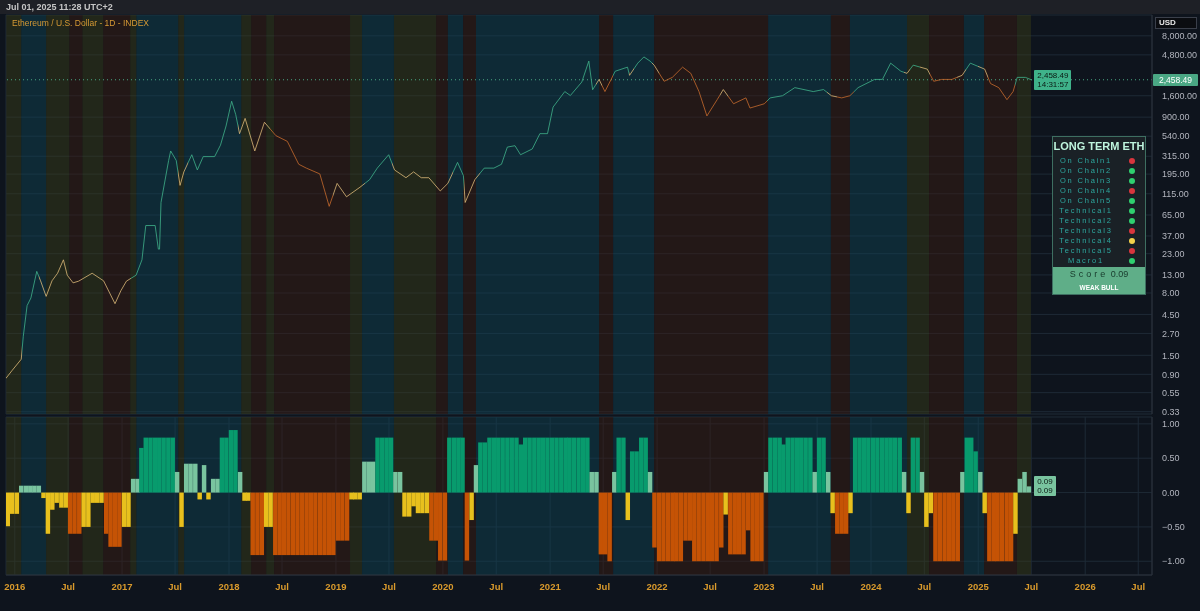  I want to click on x-tick-label: 2026, so click(1085, 586).